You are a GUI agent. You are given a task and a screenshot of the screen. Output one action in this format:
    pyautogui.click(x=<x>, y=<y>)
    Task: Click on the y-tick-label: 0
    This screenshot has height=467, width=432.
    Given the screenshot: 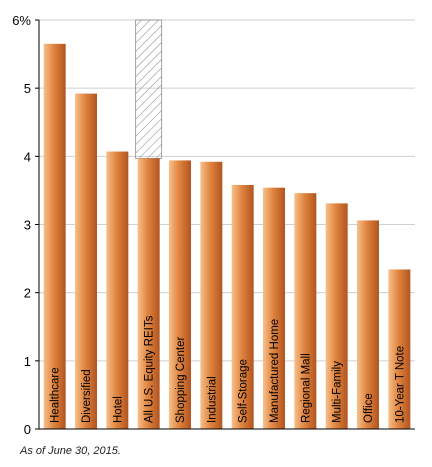 What is the action you would take?
    pyautogui.click(x=27, y=429)
    